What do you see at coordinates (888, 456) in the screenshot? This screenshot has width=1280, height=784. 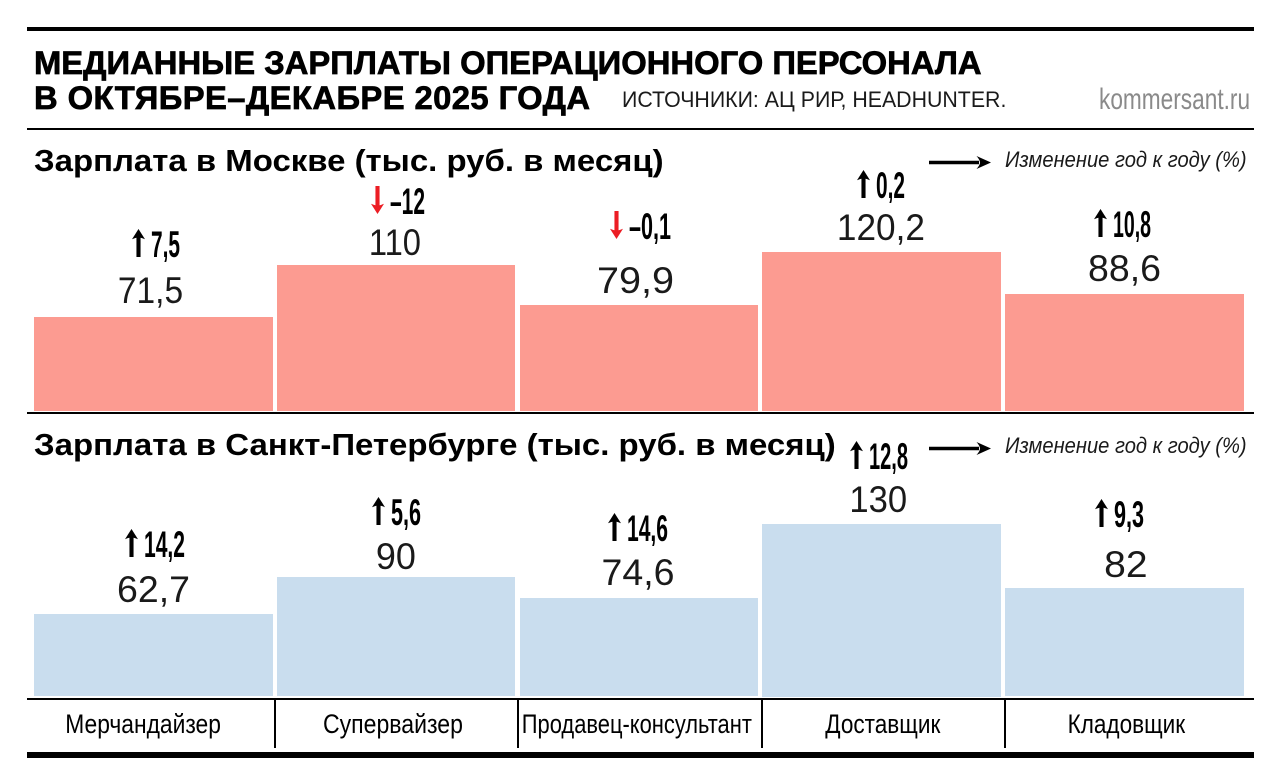 I see `svg-text: 12,8` at bounding box center [888, 456].